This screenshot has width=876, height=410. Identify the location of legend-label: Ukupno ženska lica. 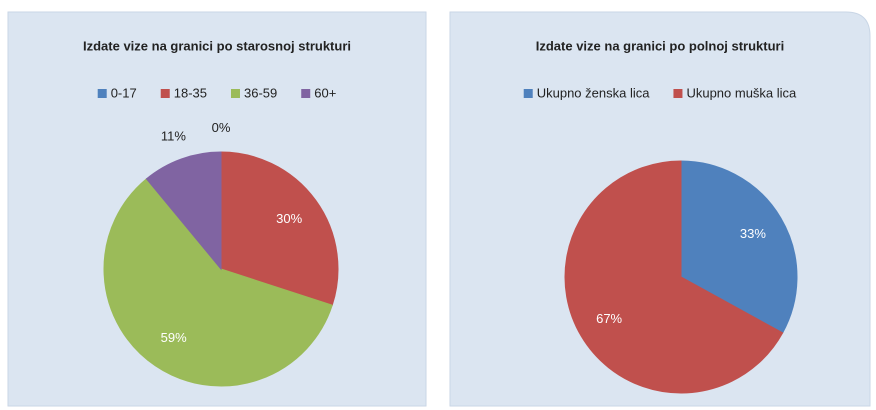
(593, 92).